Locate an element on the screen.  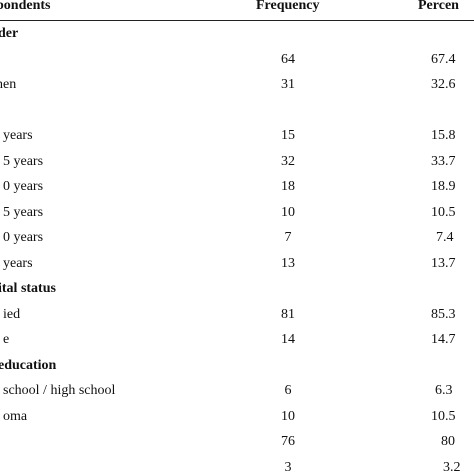
row-frequency: 81 is located at coordinates (288, 314).